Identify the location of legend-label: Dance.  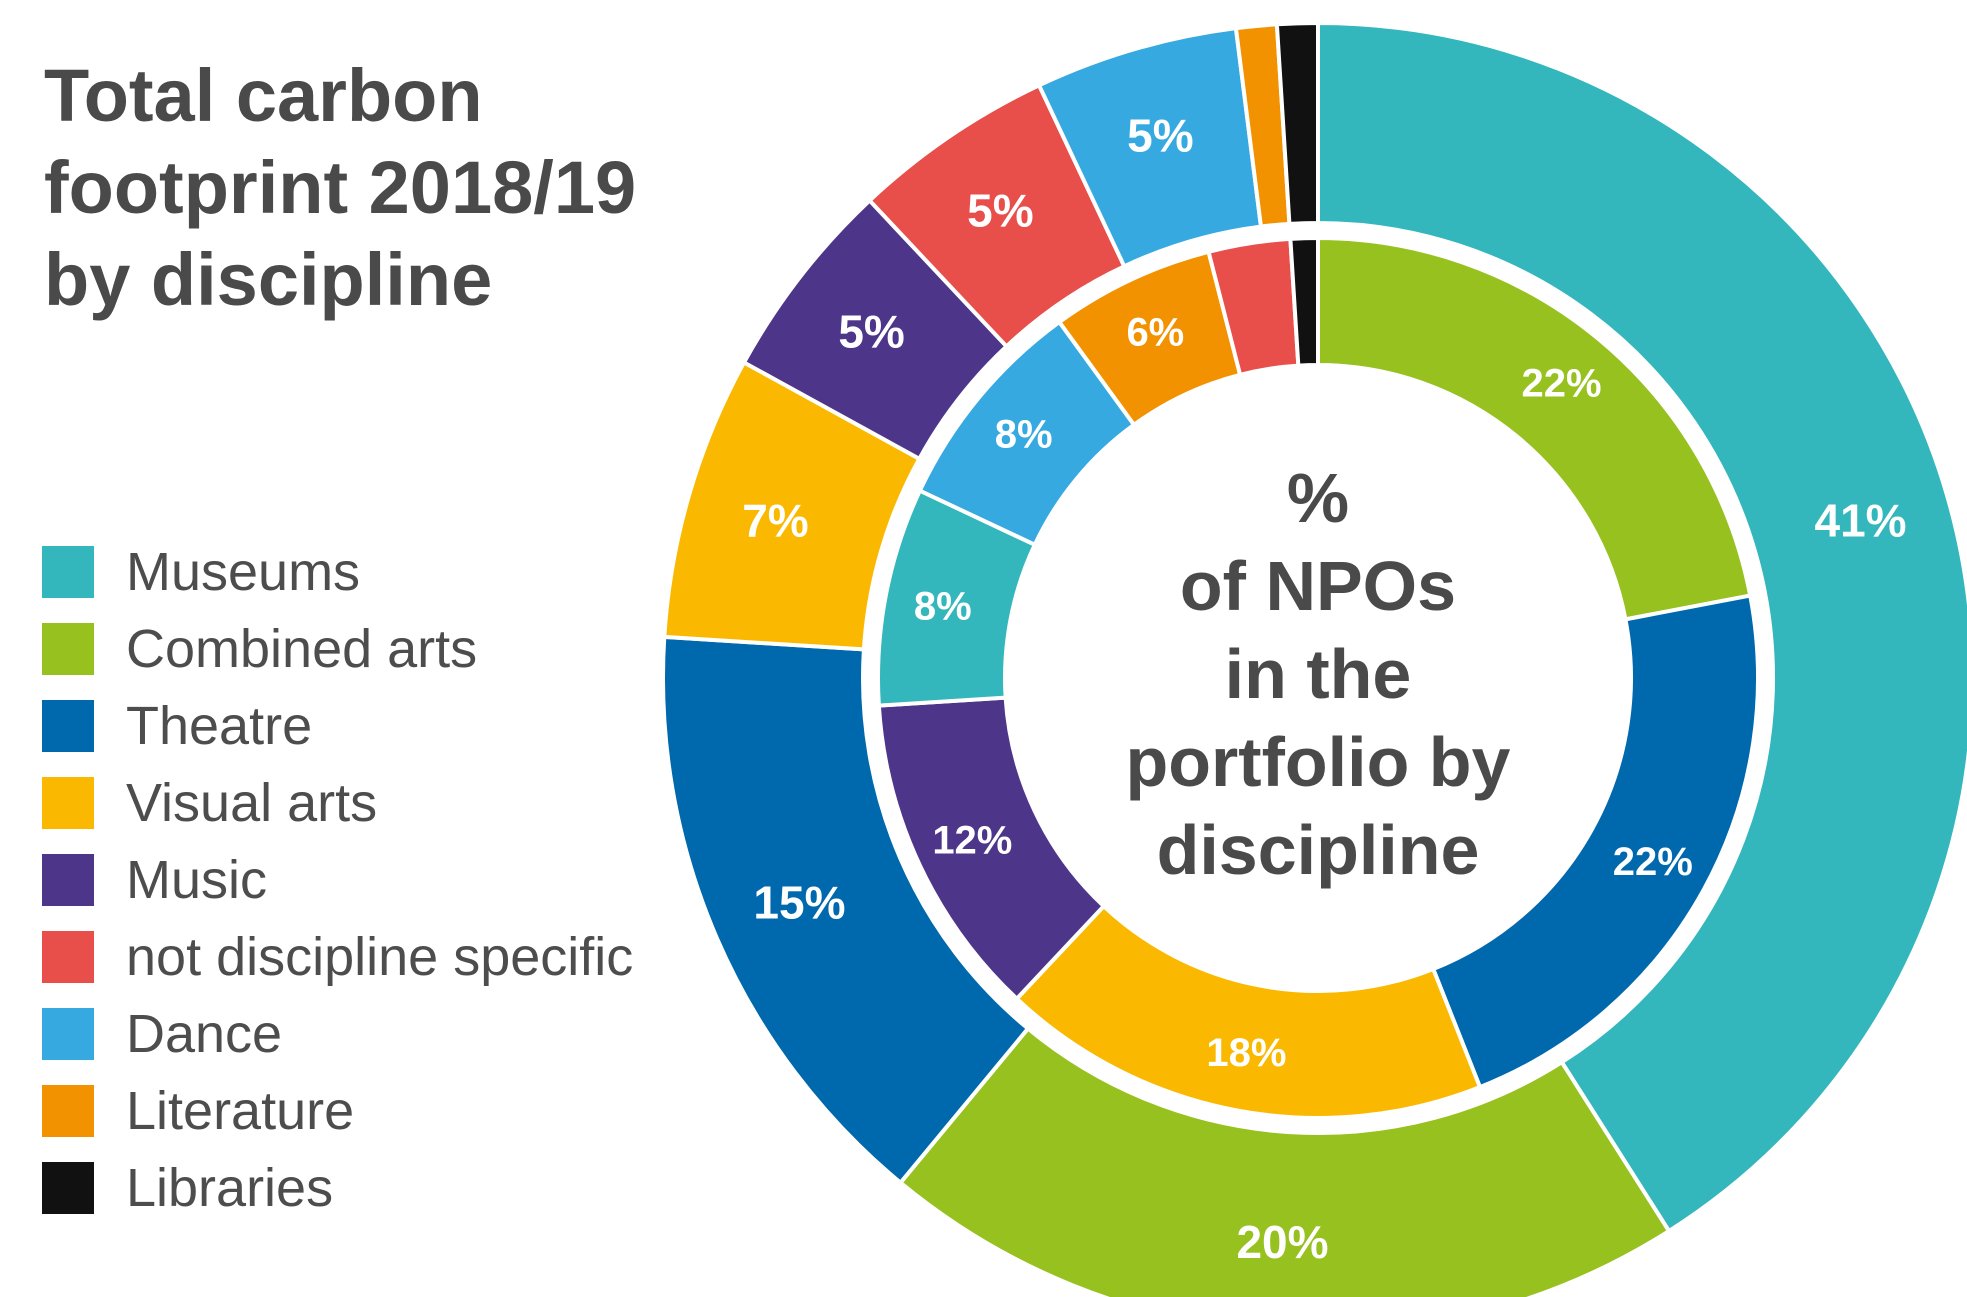
(204, 1033).